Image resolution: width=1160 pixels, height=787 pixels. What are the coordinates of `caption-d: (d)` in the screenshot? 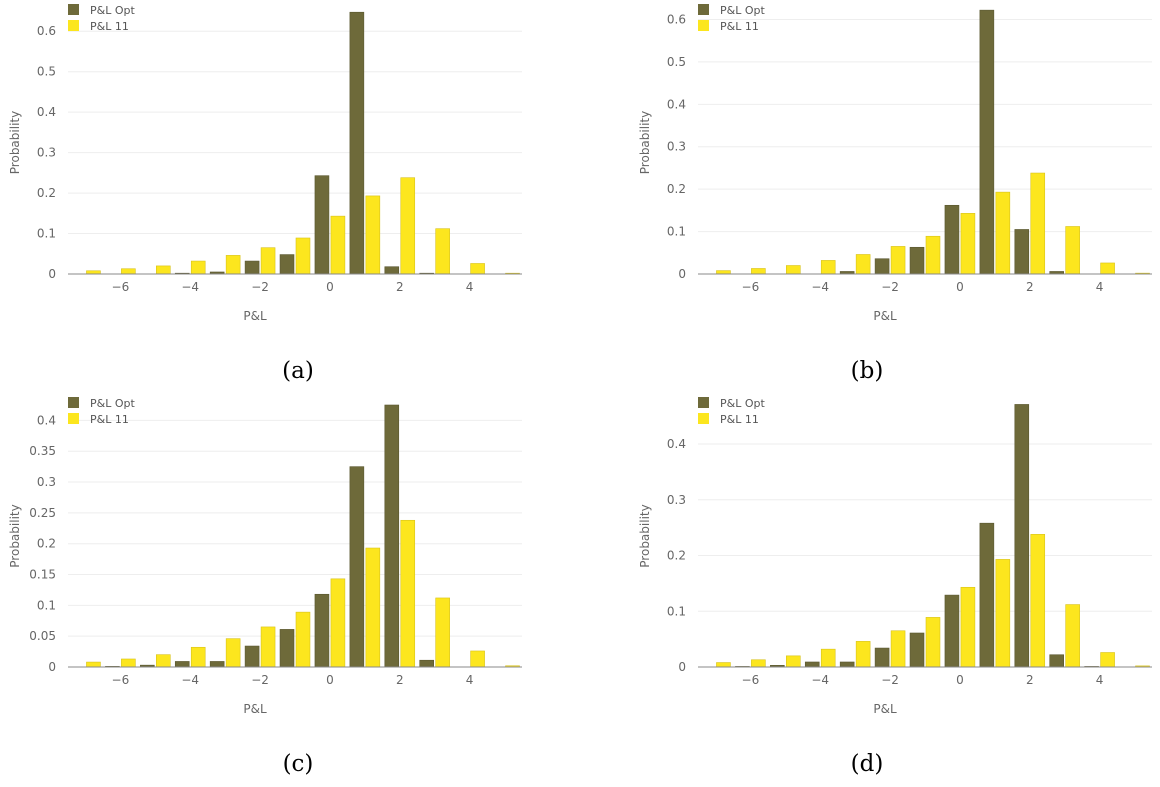 It's located at (867, 764).